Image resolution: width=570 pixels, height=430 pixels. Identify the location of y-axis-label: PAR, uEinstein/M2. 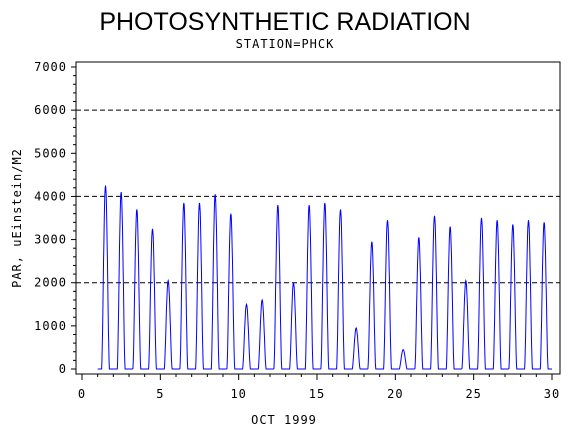
(17, 218).